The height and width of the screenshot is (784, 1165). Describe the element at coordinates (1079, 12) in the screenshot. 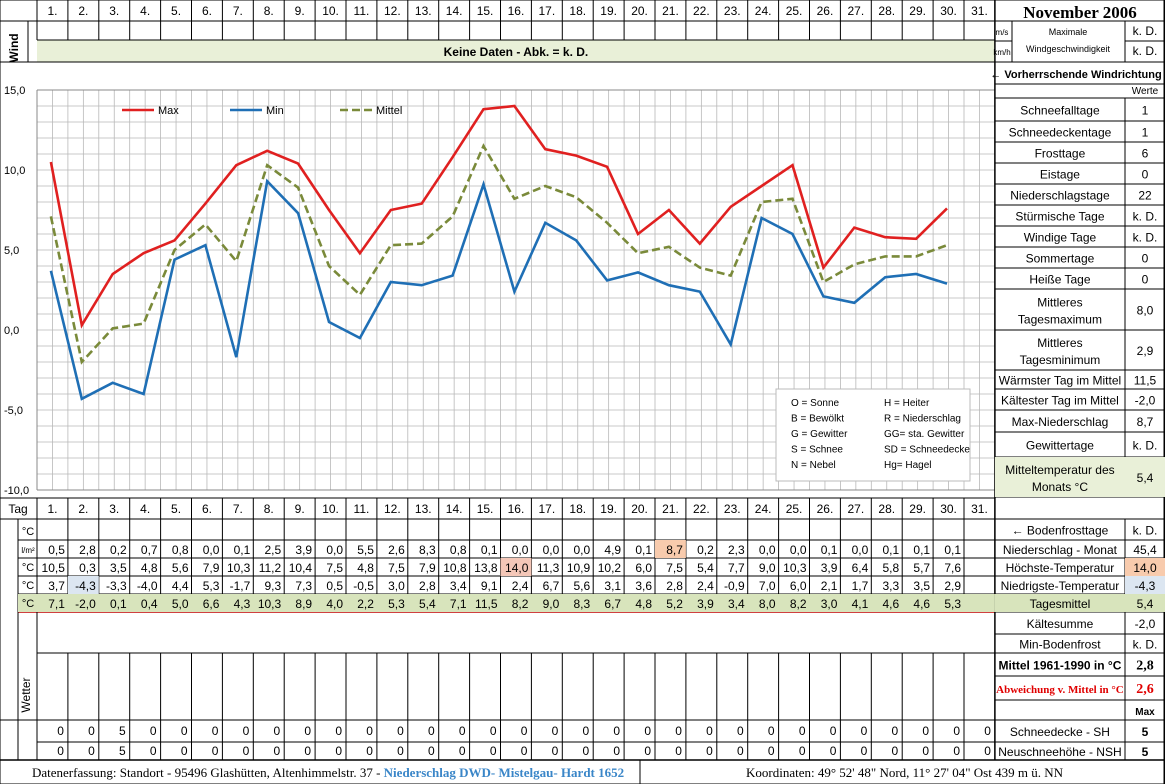

I see `month-title: November 2006` at that location.